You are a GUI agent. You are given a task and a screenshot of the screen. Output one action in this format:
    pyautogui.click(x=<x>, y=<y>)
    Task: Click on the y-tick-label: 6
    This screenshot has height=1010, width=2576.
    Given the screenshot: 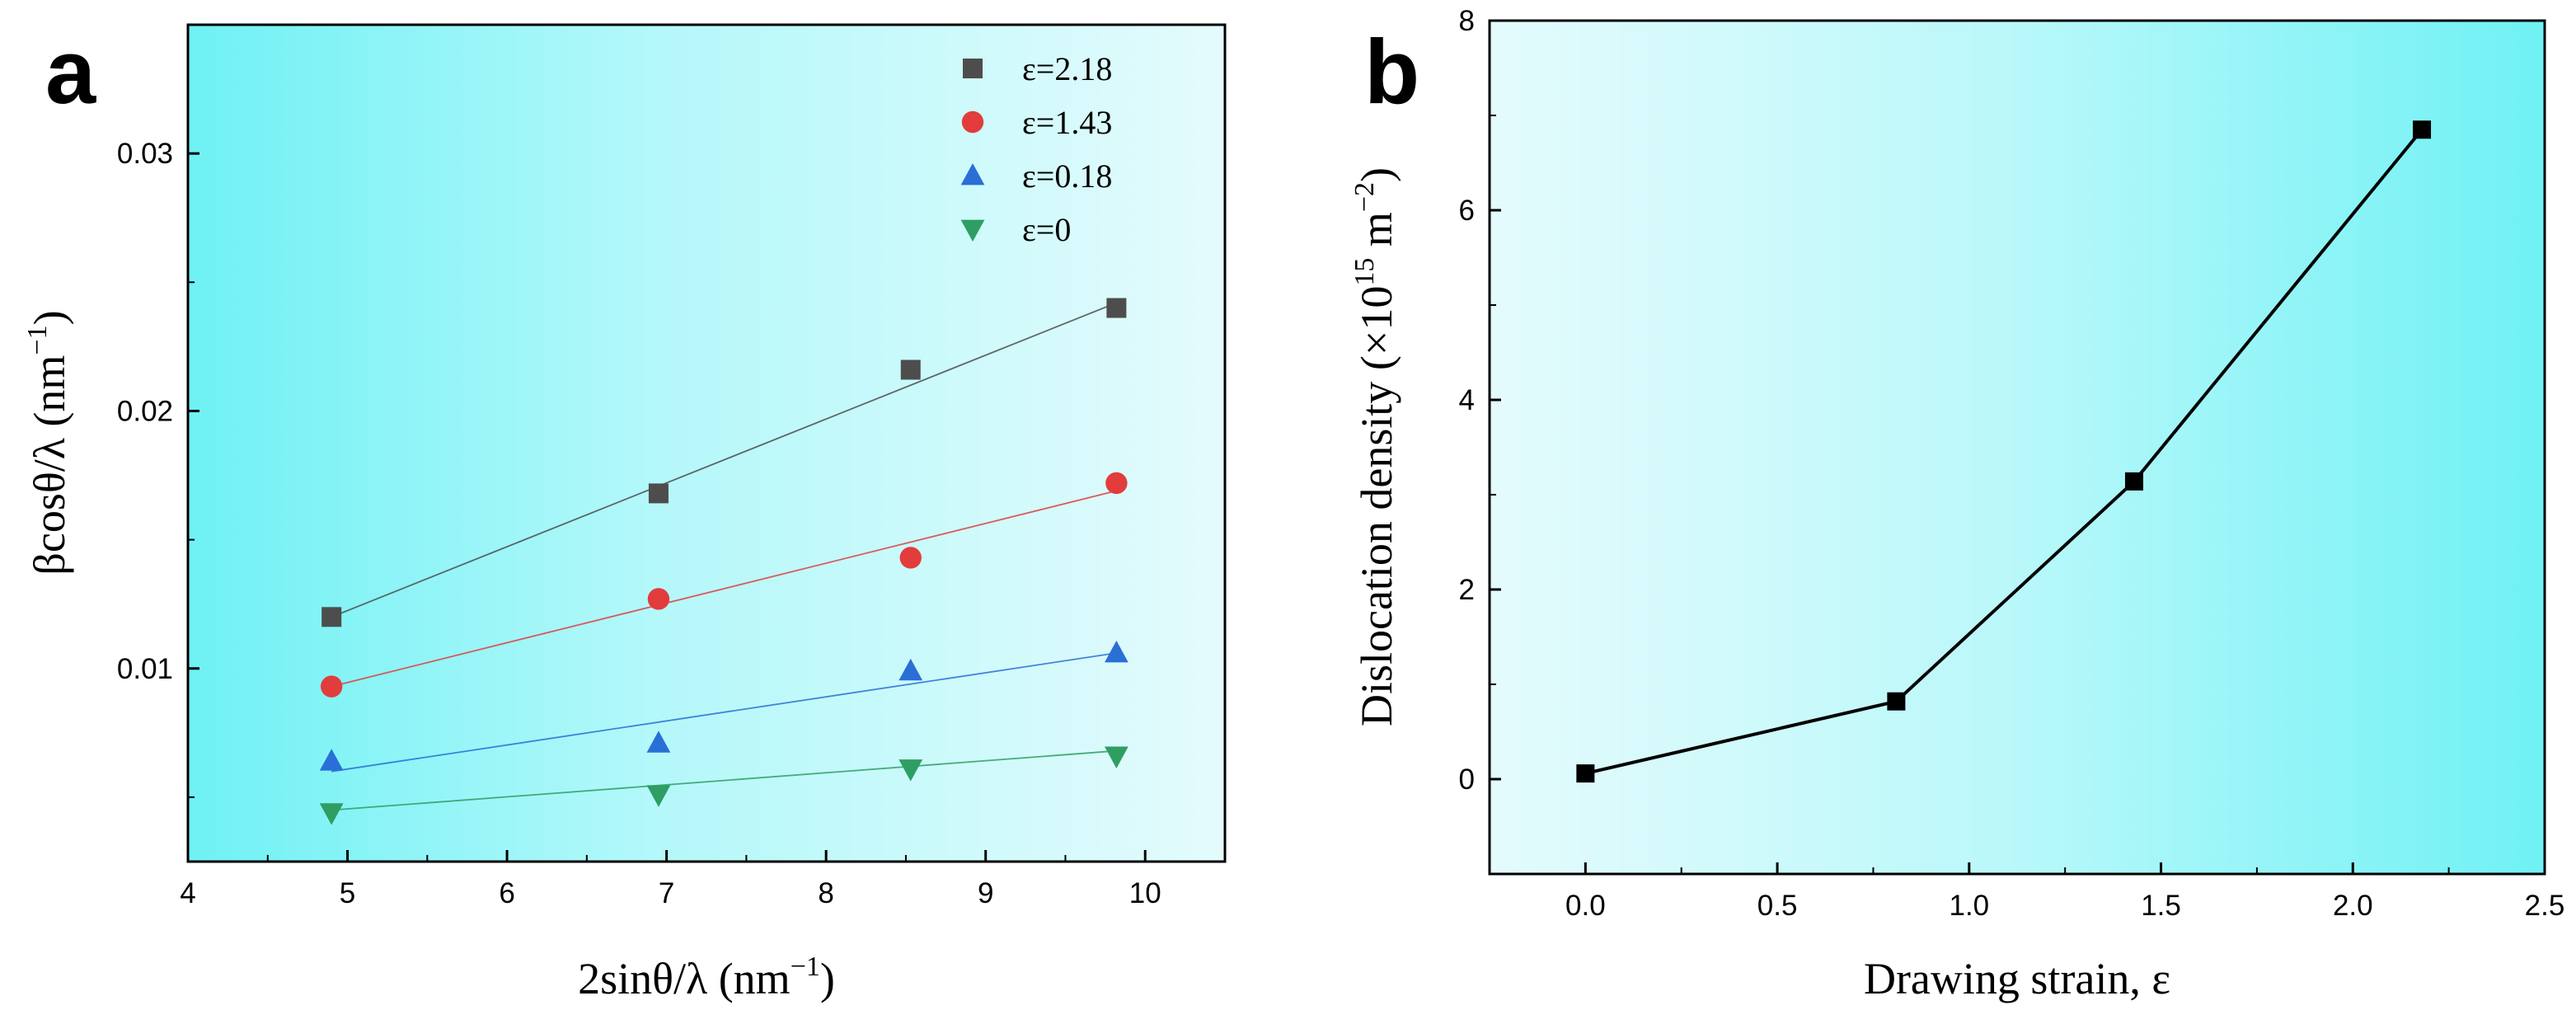 What is the action you would take?
    pyautogui.click(x=1467, y=211)
    